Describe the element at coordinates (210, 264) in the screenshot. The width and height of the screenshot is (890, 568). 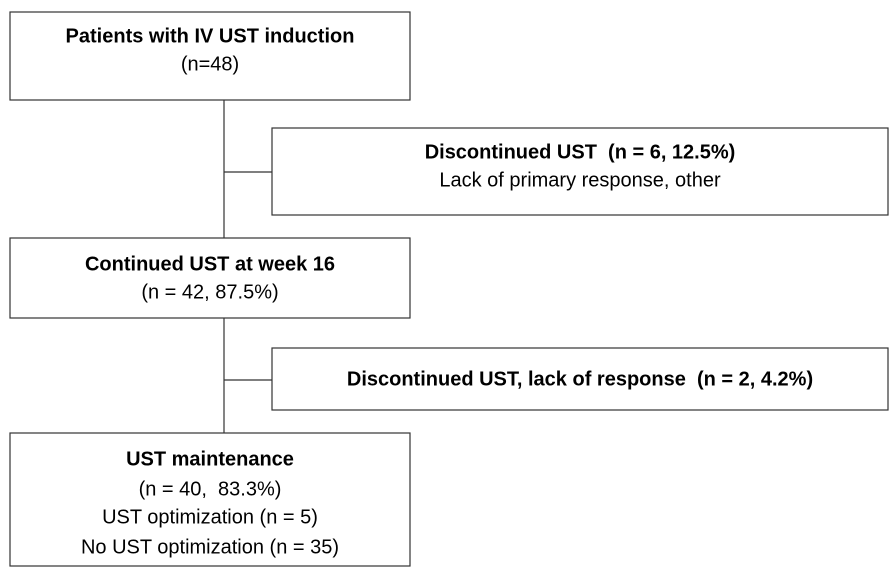
I see `node-title: Continued UST at week 16` at that location.